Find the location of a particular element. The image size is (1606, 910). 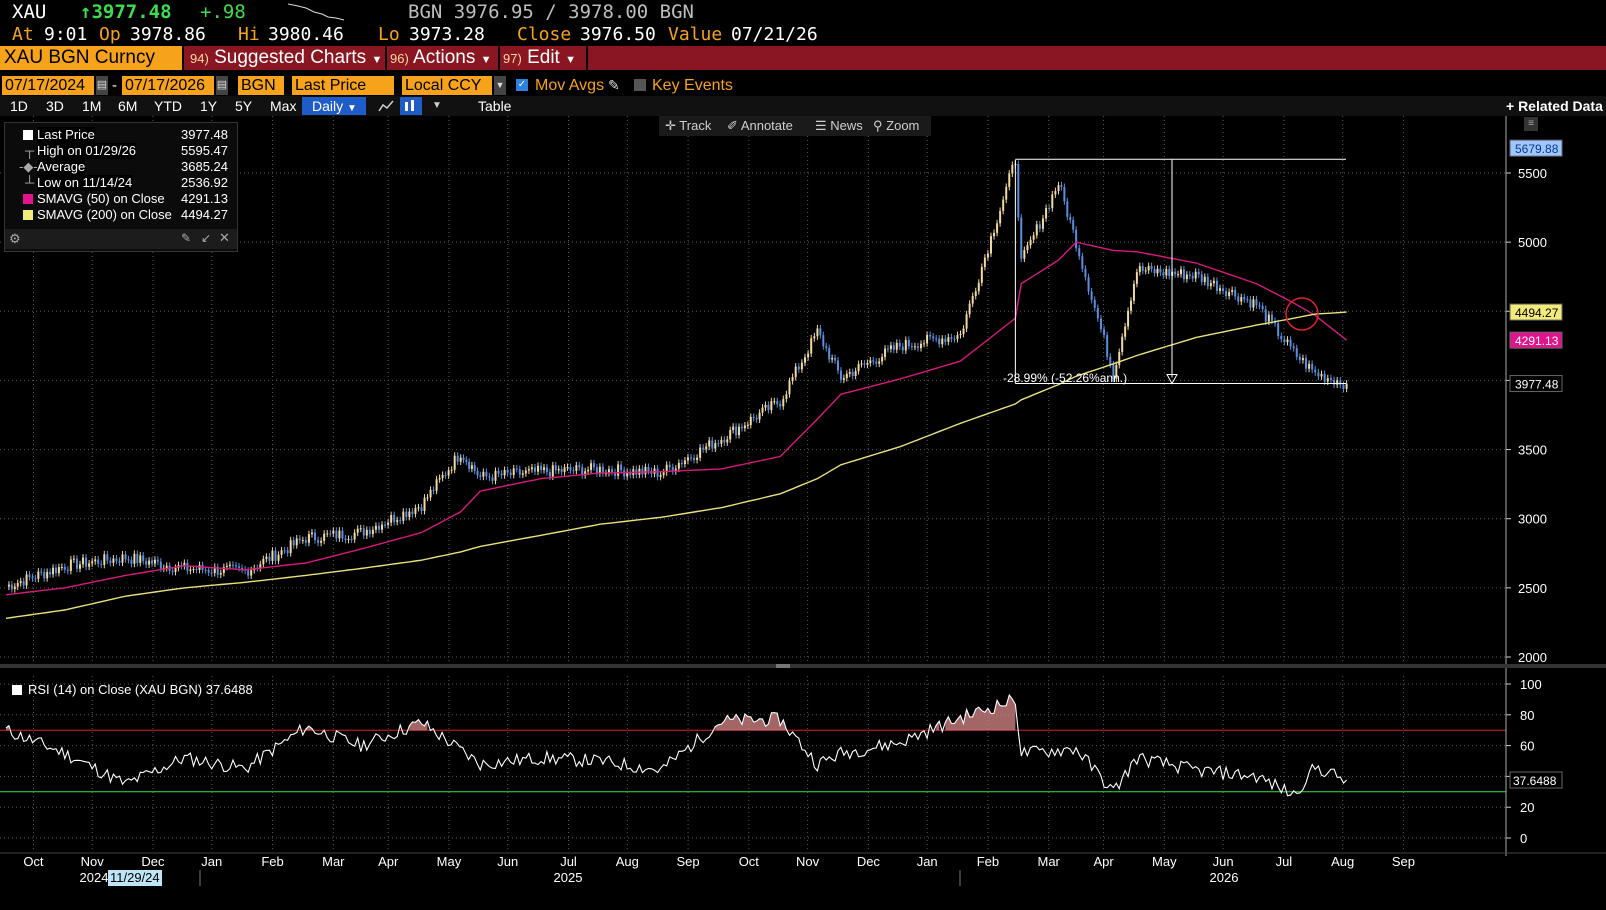

collapse-icon: ↙ is located at coordinates (206, 238).